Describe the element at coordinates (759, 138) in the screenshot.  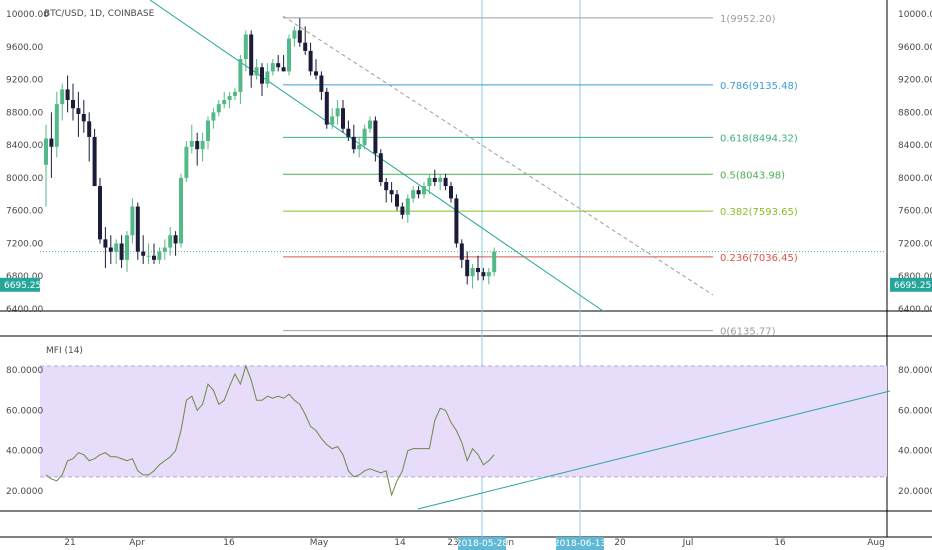
I see `fib-level-label: 0.618(8494.32)` at that location.